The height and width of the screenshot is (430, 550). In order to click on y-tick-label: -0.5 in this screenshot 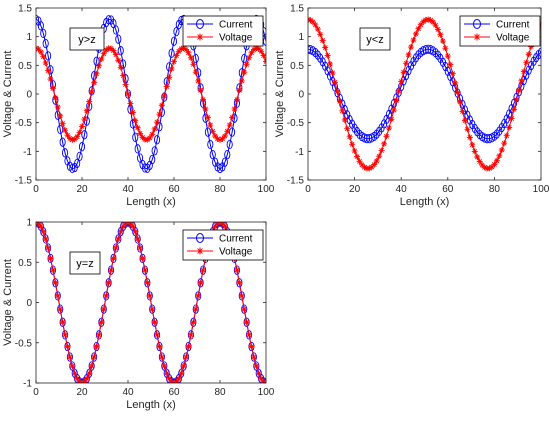, I will do `click(296, 123)`.